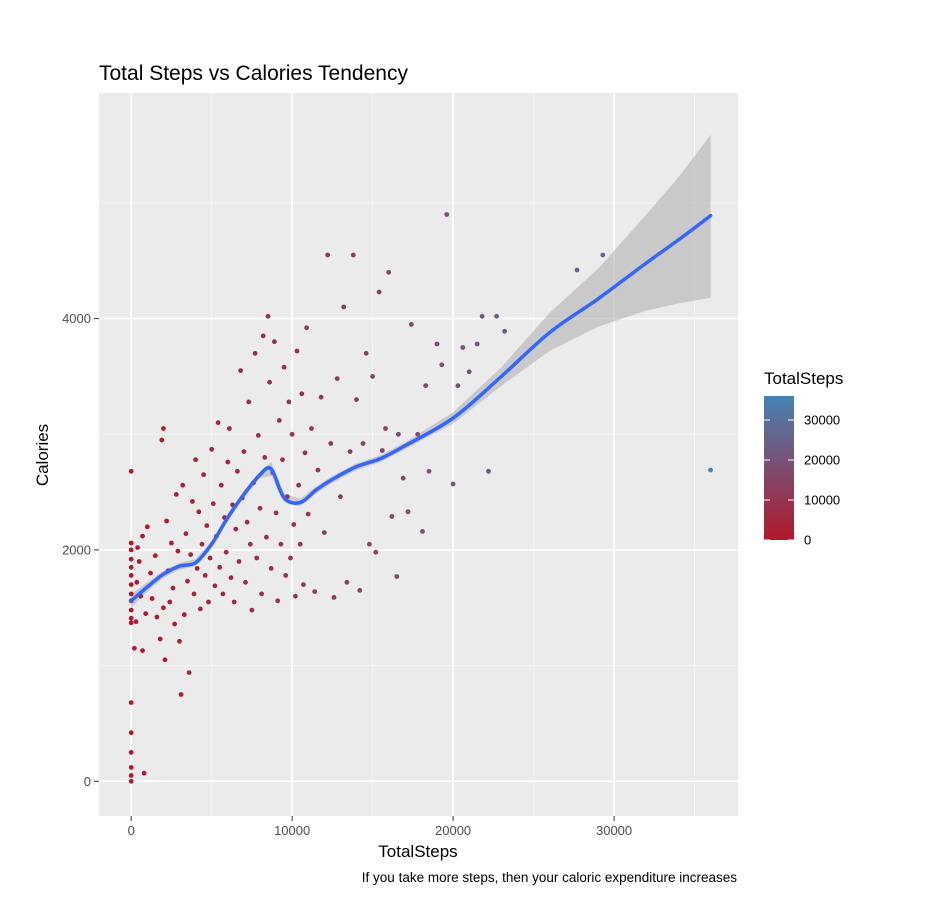 This screenshot has height=916, width=944. I want to click on x-tick-label: 20000, so click(453, 830).